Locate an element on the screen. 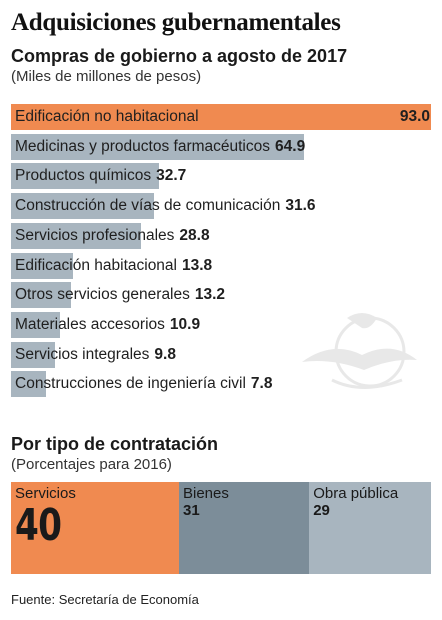  contract-block: Servicios 40 is located at coordinates (95, 528).